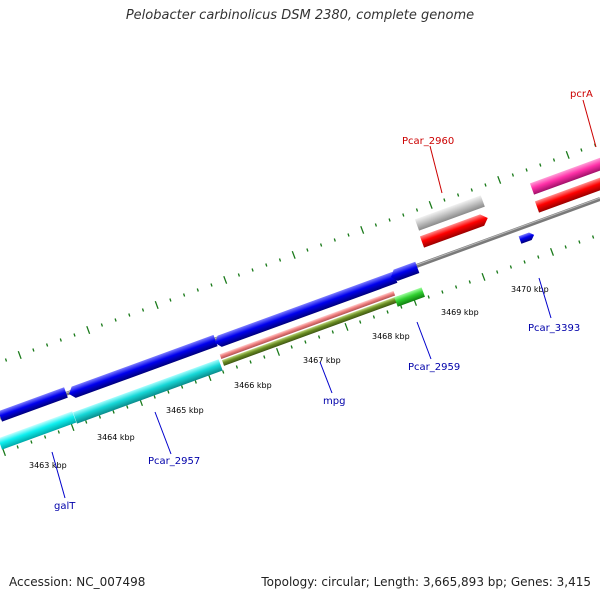  Describe the element at coordinates (65, 506) in the screenshot. I see `gene-label-galT: galT` at that location.